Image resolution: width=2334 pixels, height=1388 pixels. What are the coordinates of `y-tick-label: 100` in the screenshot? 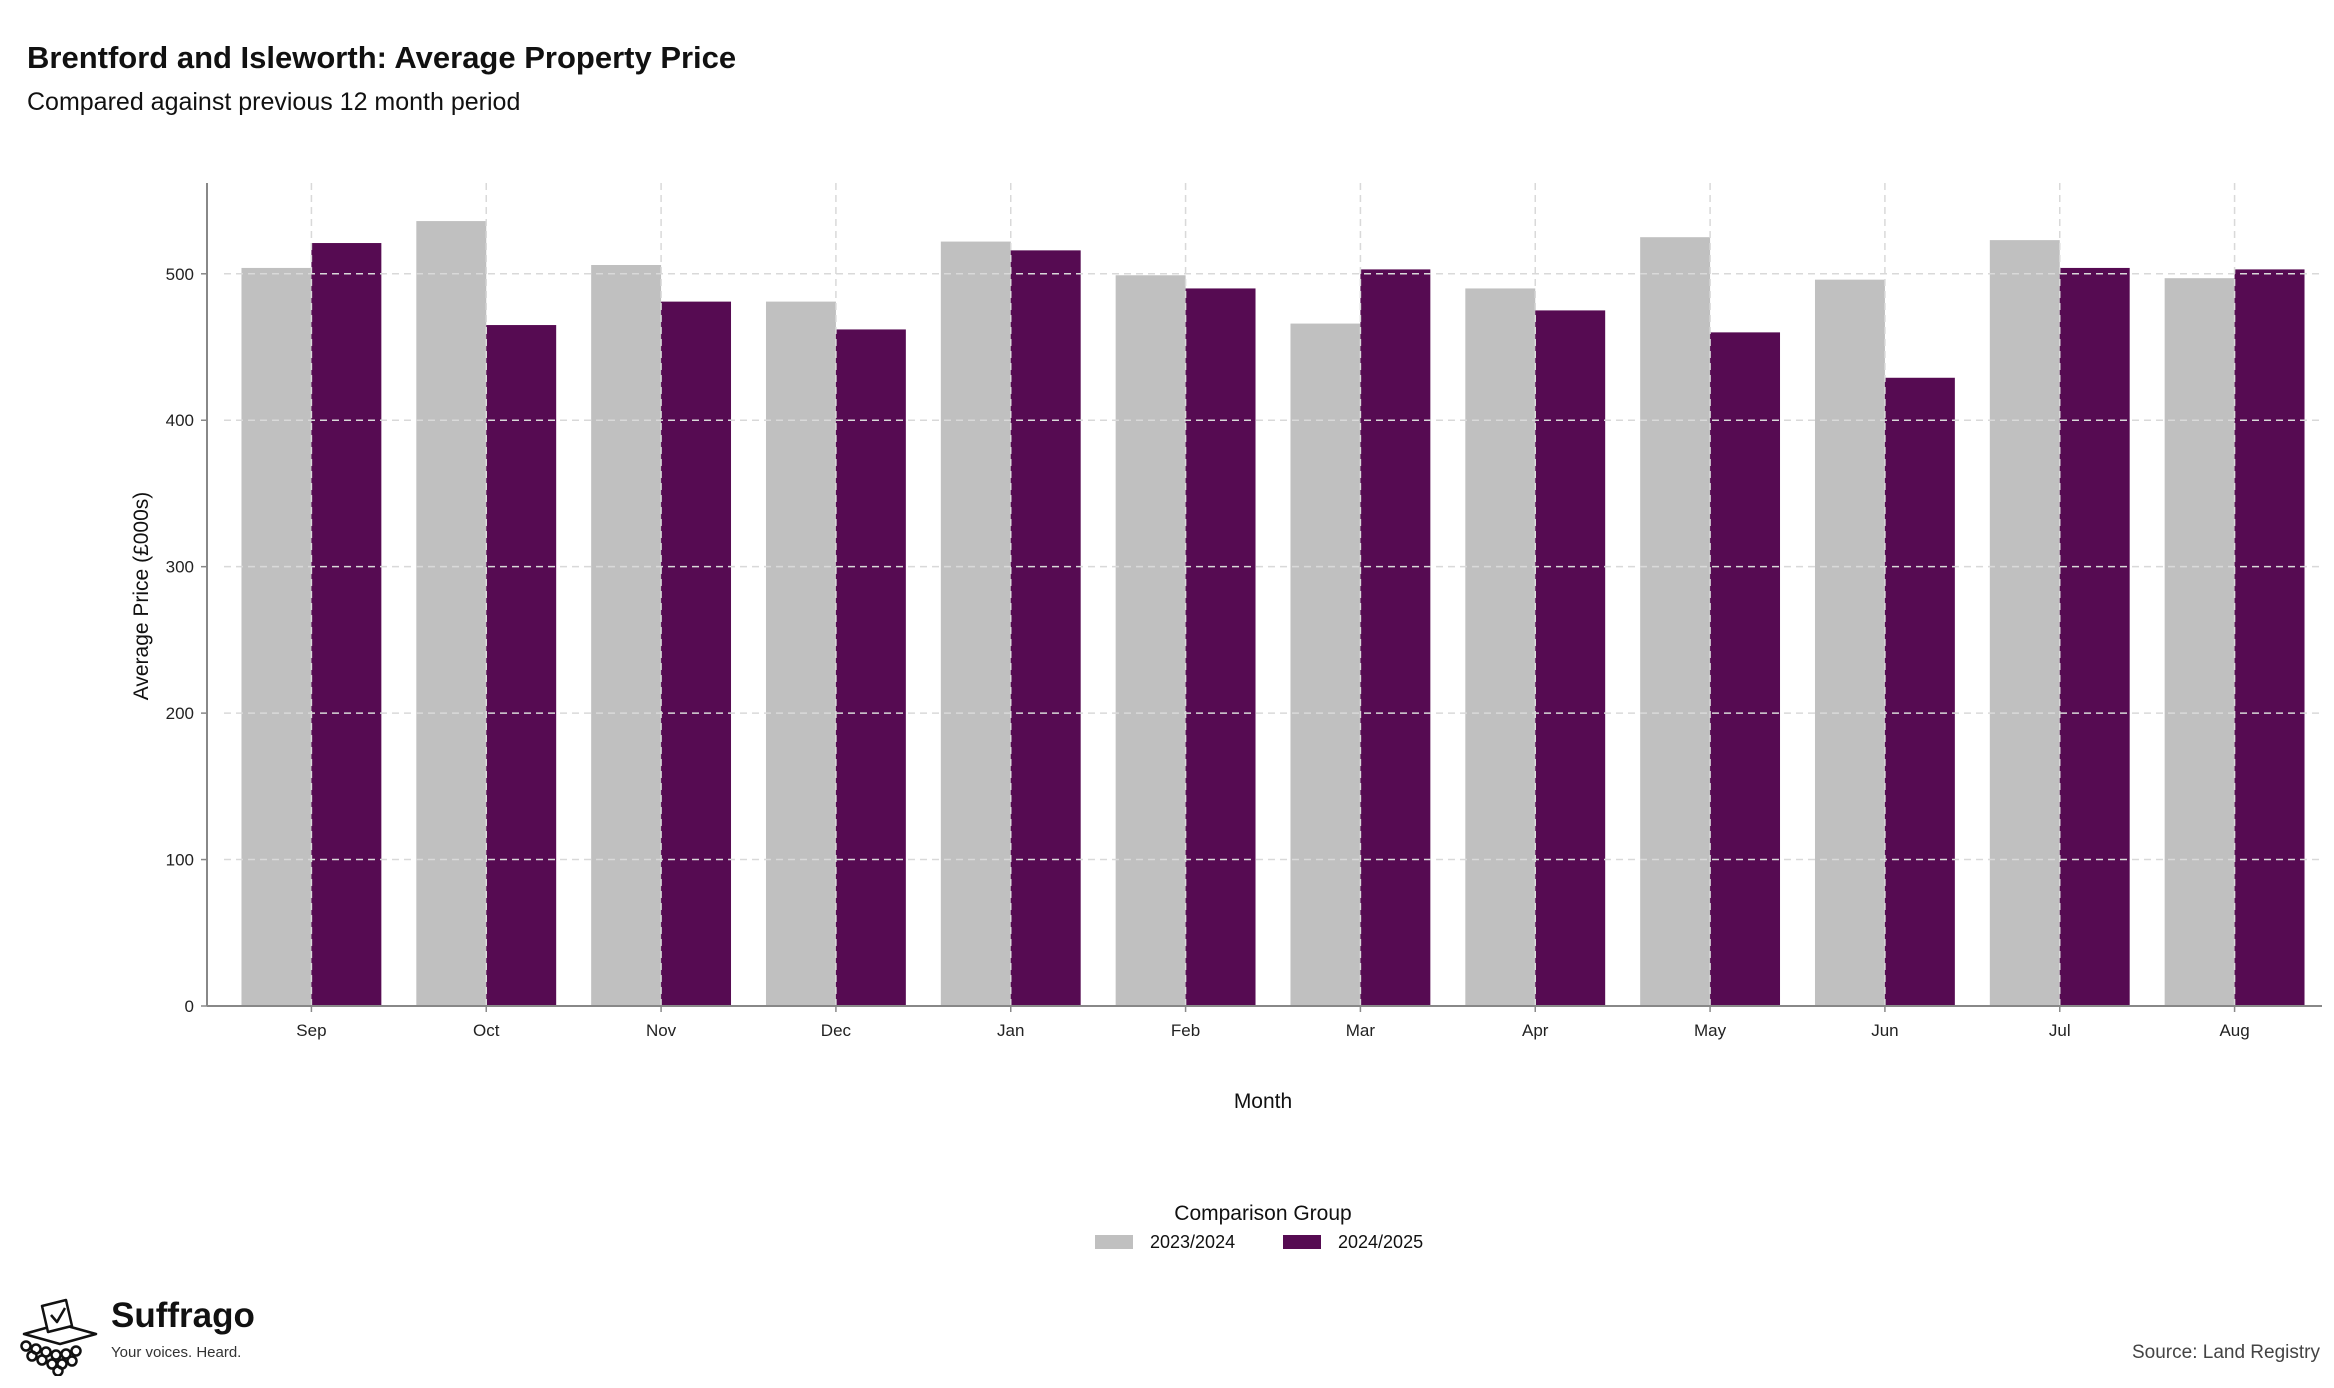 It's located at (180, 860).